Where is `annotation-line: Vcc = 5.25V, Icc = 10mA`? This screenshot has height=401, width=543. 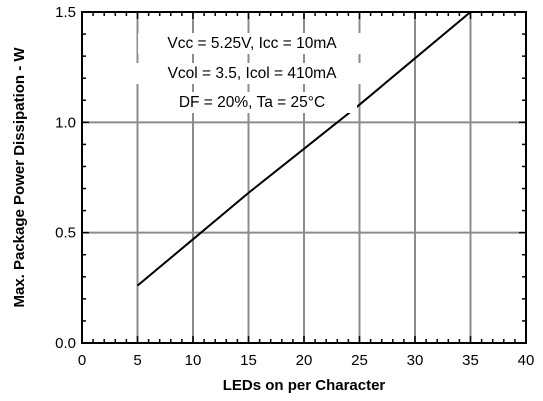
annotation-line: Vcc = 5.25V, Icc = 10mA is located at coordinates (252, 43).